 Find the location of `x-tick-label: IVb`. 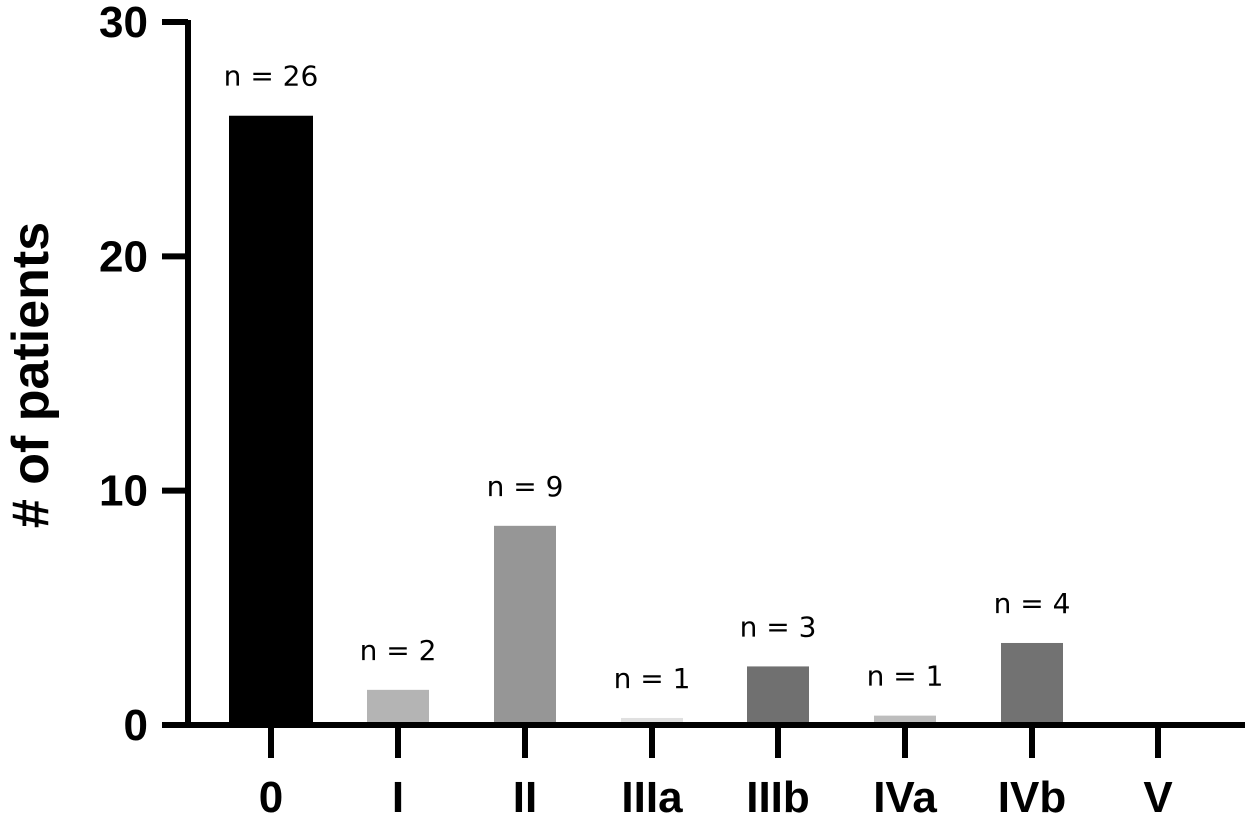

x-tick-label: IVb is located at coordinates (1032, 795).